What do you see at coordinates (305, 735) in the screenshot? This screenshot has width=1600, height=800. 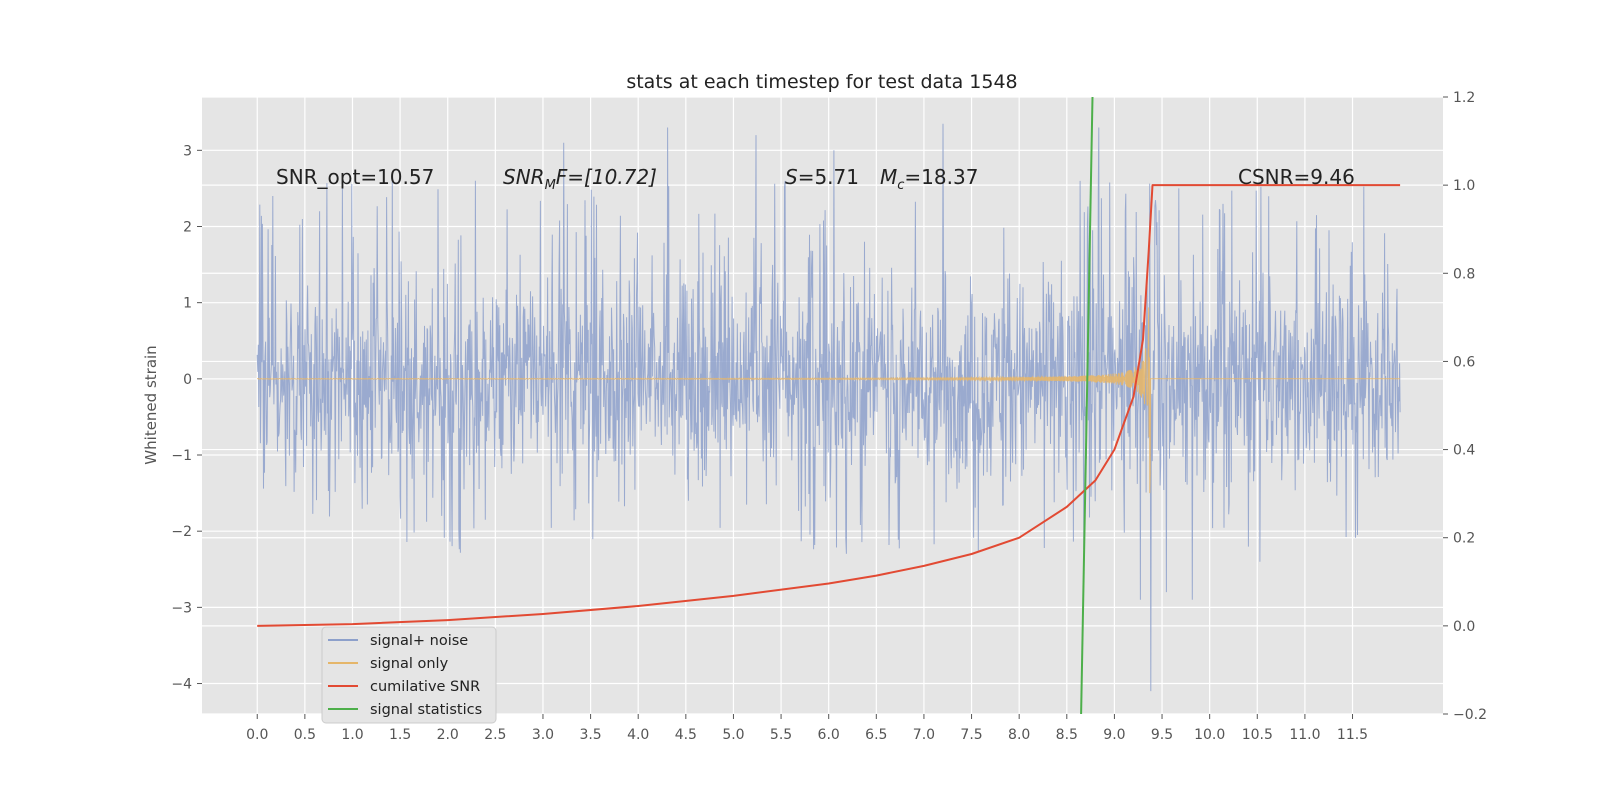 I see `x-tick-label: 0.5` at bounding box center [305, 735].